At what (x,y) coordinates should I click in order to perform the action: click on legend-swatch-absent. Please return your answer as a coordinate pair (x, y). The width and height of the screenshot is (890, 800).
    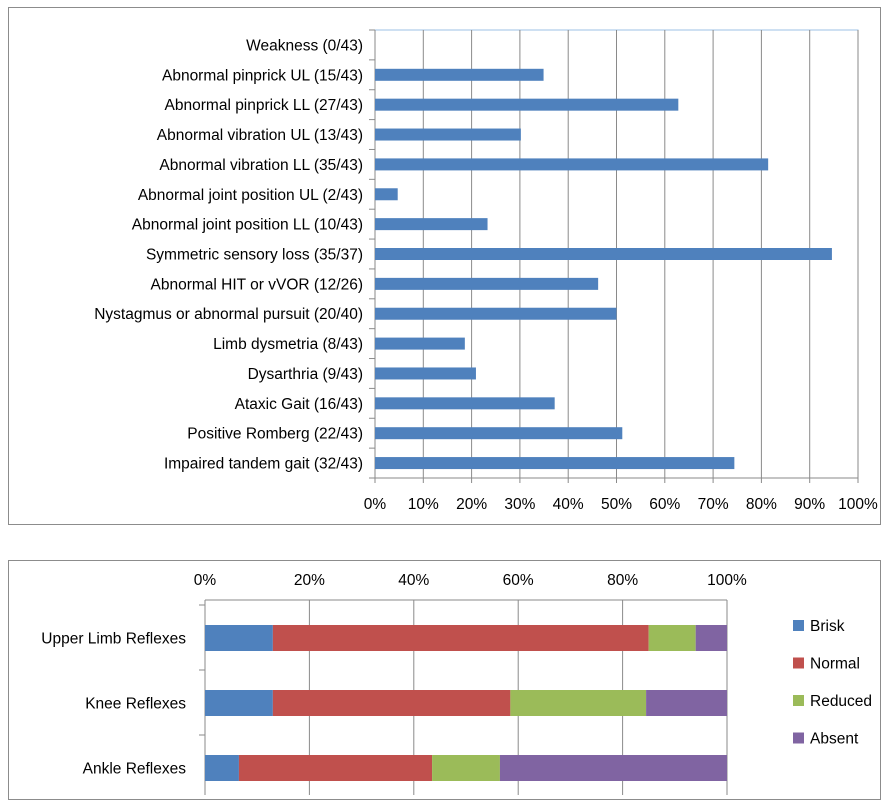
    Looking at the image, I should click on (798, 738).